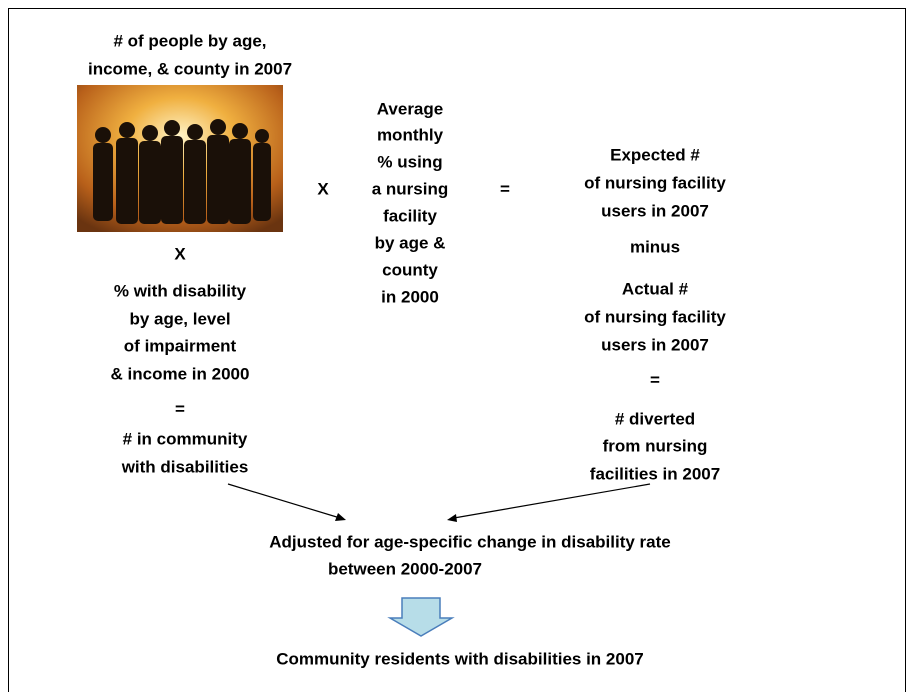  What do you see at coordinates (655, 246) in the screenshot?
I see `text-line: minus` at bounding box center [655, 246].